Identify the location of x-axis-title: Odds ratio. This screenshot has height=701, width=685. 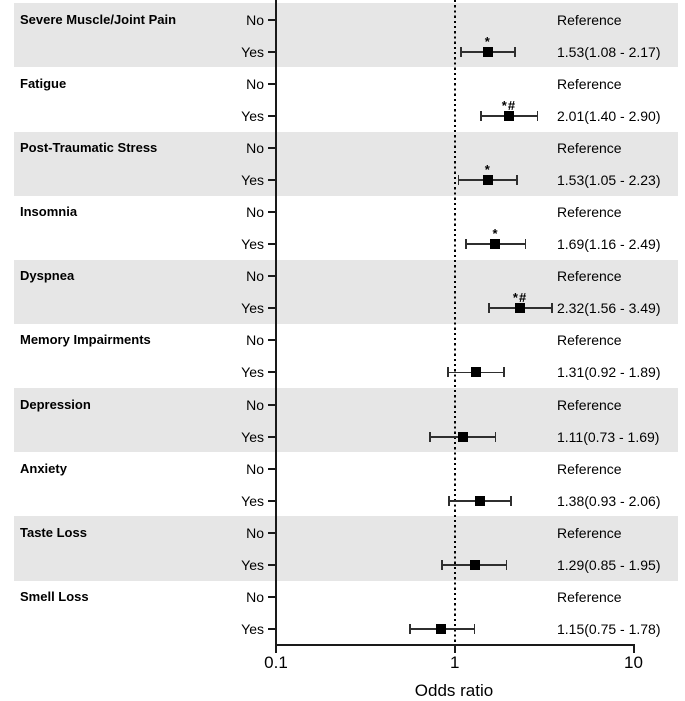
(454, 690).